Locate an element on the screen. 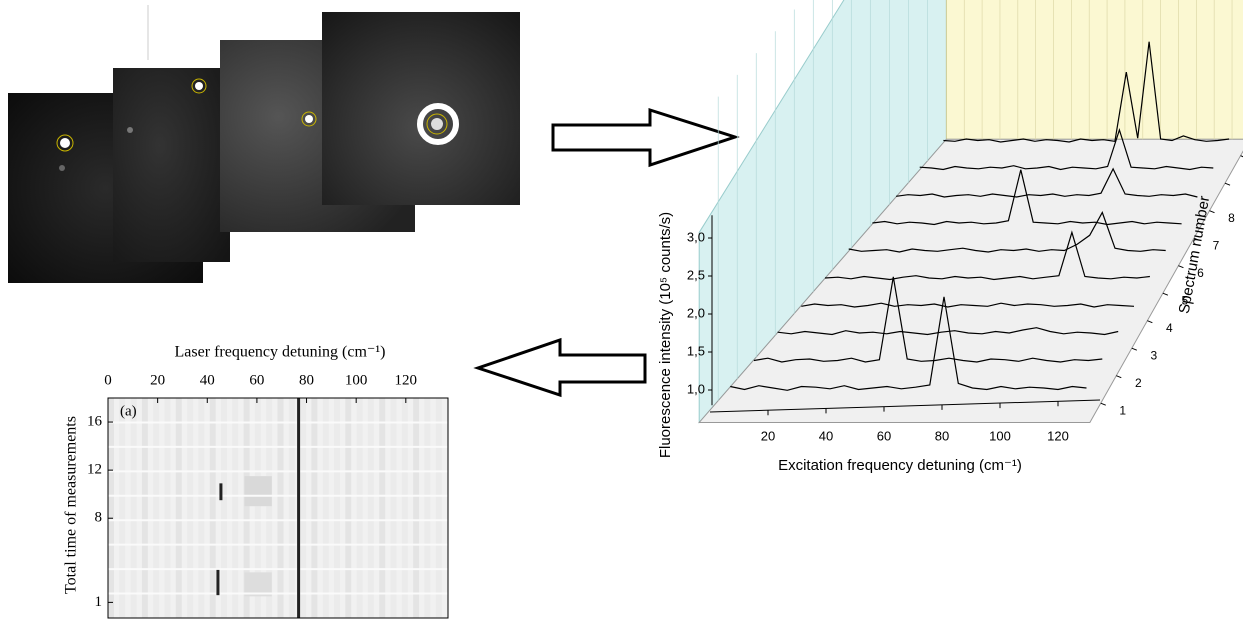 This screenshot has width=1243, height=621. y-axis-label: Fluorescence intensity (10⁵ counts/s) is located at coordinates (665, 335).